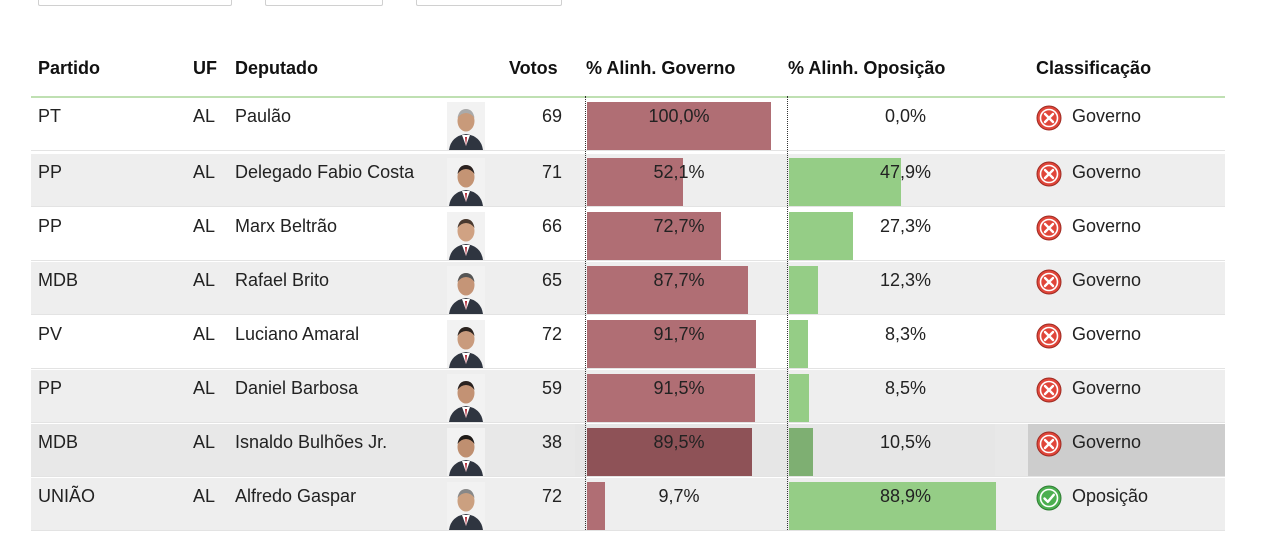  What do you see at coordinates (679, 280) in the screenshot?
I see `cell-alinh-governo: 87,7%` at bounding box center [679, 280].